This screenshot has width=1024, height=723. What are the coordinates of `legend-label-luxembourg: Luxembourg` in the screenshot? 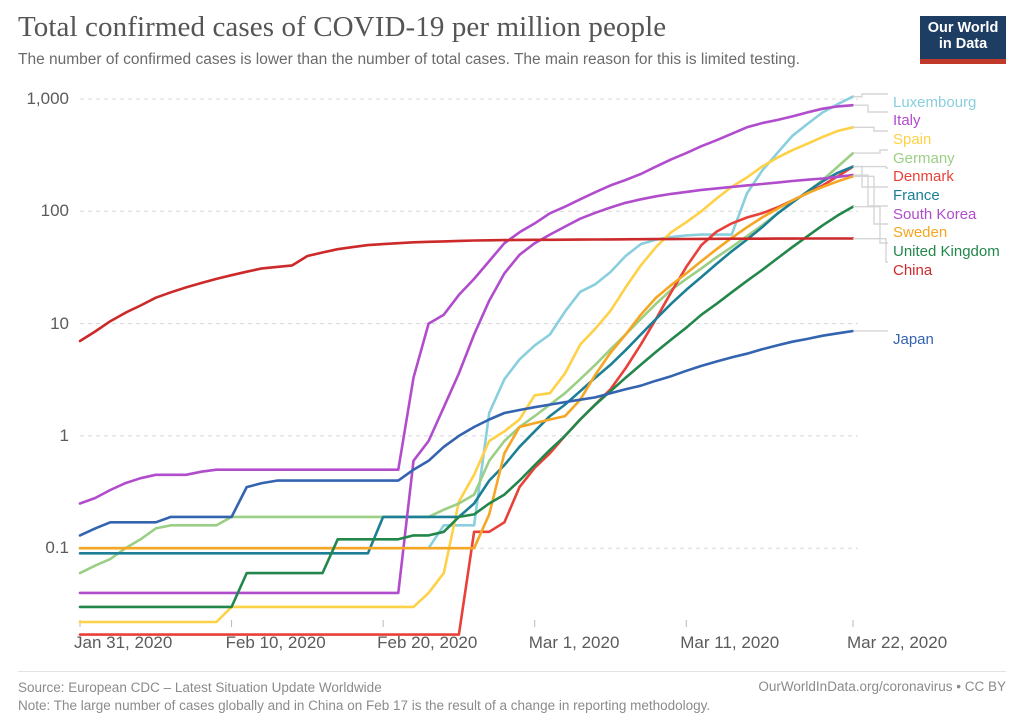 It's located at (935, 102).